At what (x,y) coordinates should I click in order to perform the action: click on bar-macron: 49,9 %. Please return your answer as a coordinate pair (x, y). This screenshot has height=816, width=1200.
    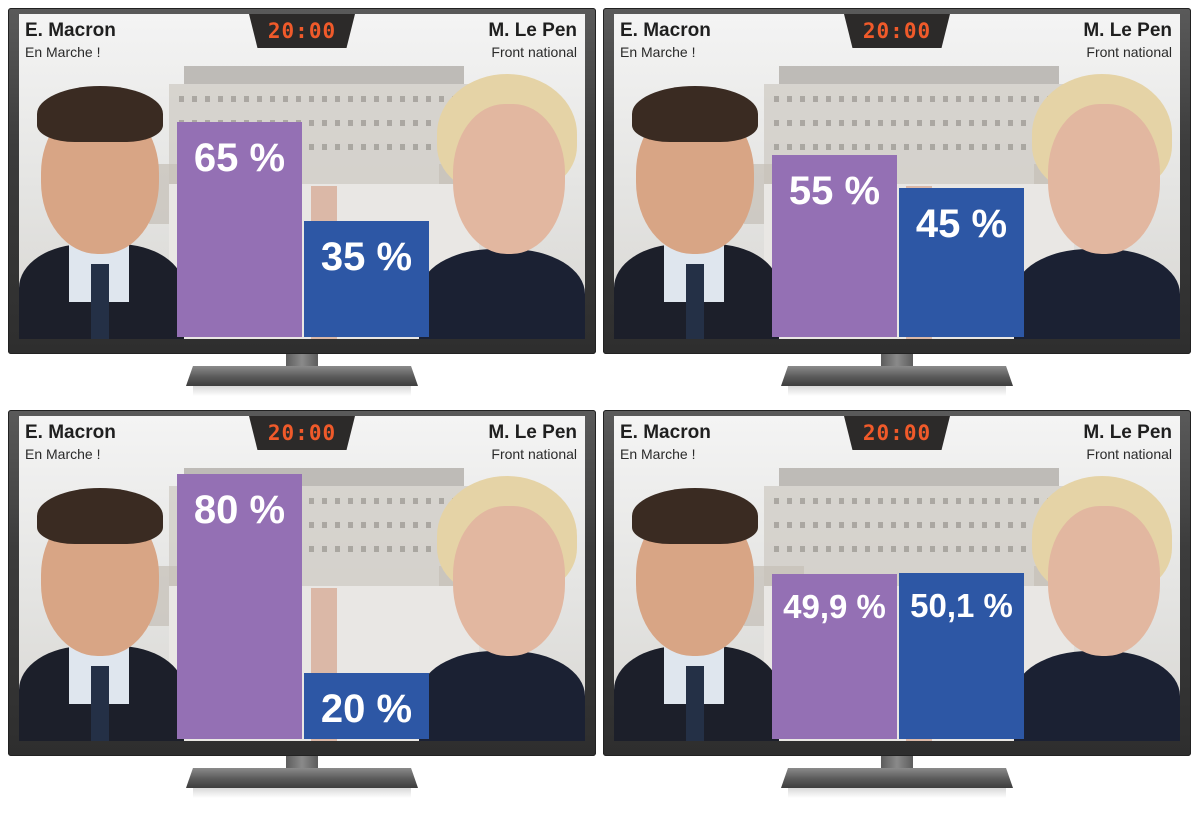
    Looking at the image, I should click on (834, 656).